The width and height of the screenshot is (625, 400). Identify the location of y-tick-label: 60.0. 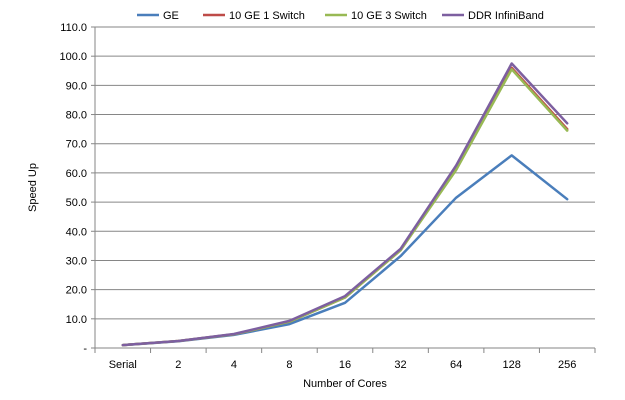
(76, 174).